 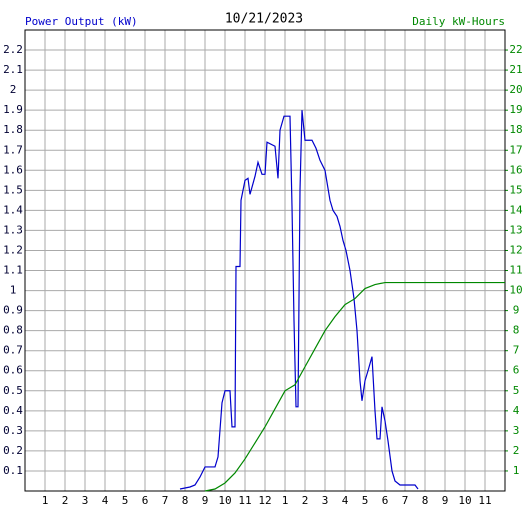 I want to click on y2-tick-label: 18, so click(x=515, y=129).